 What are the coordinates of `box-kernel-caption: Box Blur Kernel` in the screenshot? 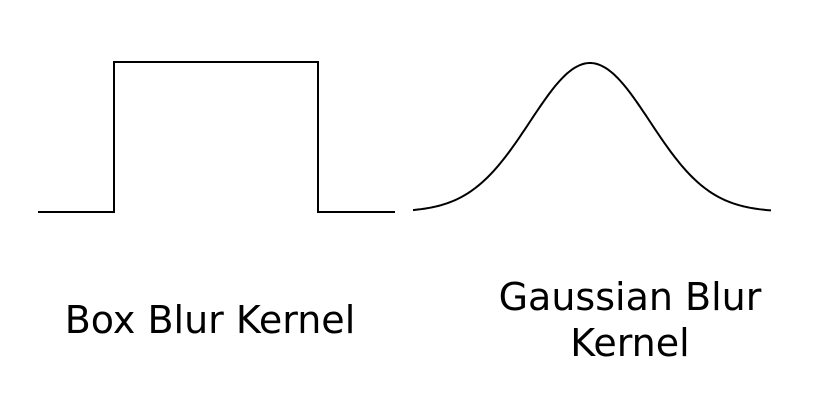 It's located at (210, 320).